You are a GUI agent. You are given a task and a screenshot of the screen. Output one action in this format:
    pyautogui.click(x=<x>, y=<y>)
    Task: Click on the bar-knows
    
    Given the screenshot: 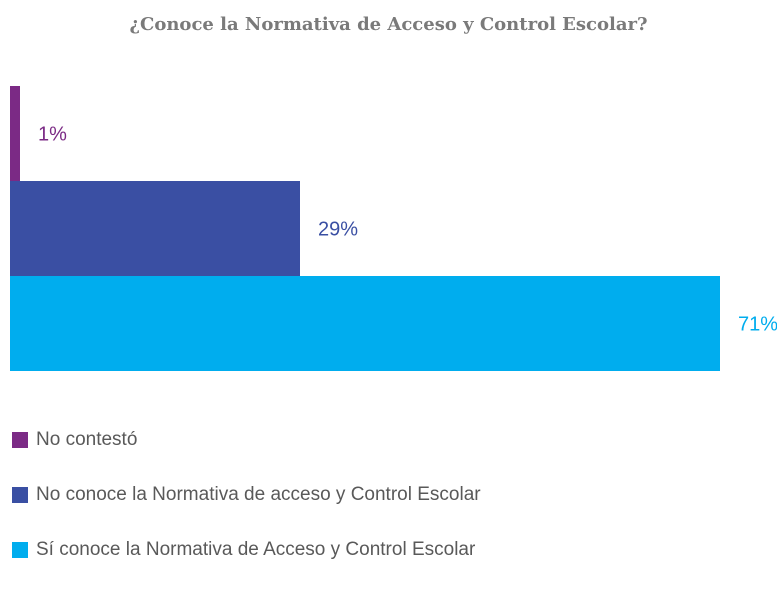 What is the action you would take?
    pyautogui.click(x=365, y=323)
    